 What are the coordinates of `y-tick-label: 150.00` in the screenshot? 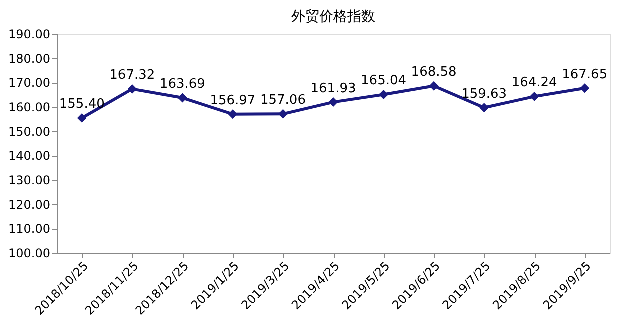 It's located at (29, 131).